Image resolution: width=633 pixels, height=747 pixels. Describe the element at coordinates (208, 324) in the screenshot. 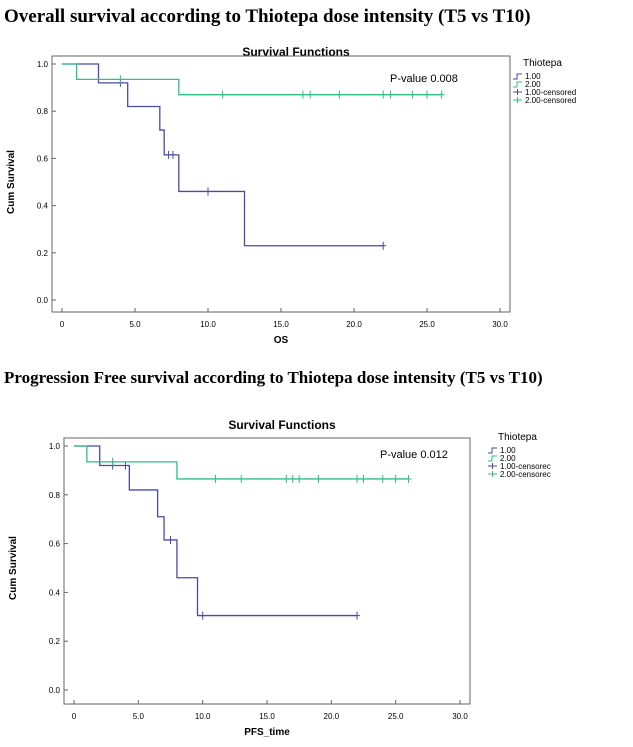

I see `chart1-x-tick-label: 10.0` at that location.